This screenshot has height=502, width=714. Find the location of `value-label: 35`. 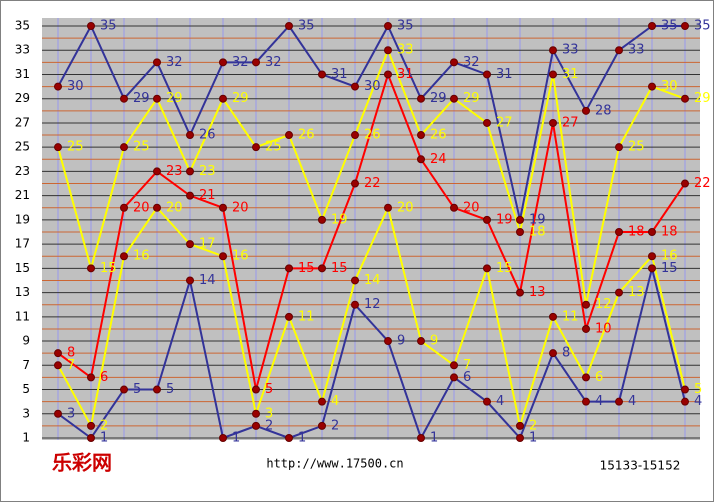

value-label: 35 is located at coordinates (669, 26).